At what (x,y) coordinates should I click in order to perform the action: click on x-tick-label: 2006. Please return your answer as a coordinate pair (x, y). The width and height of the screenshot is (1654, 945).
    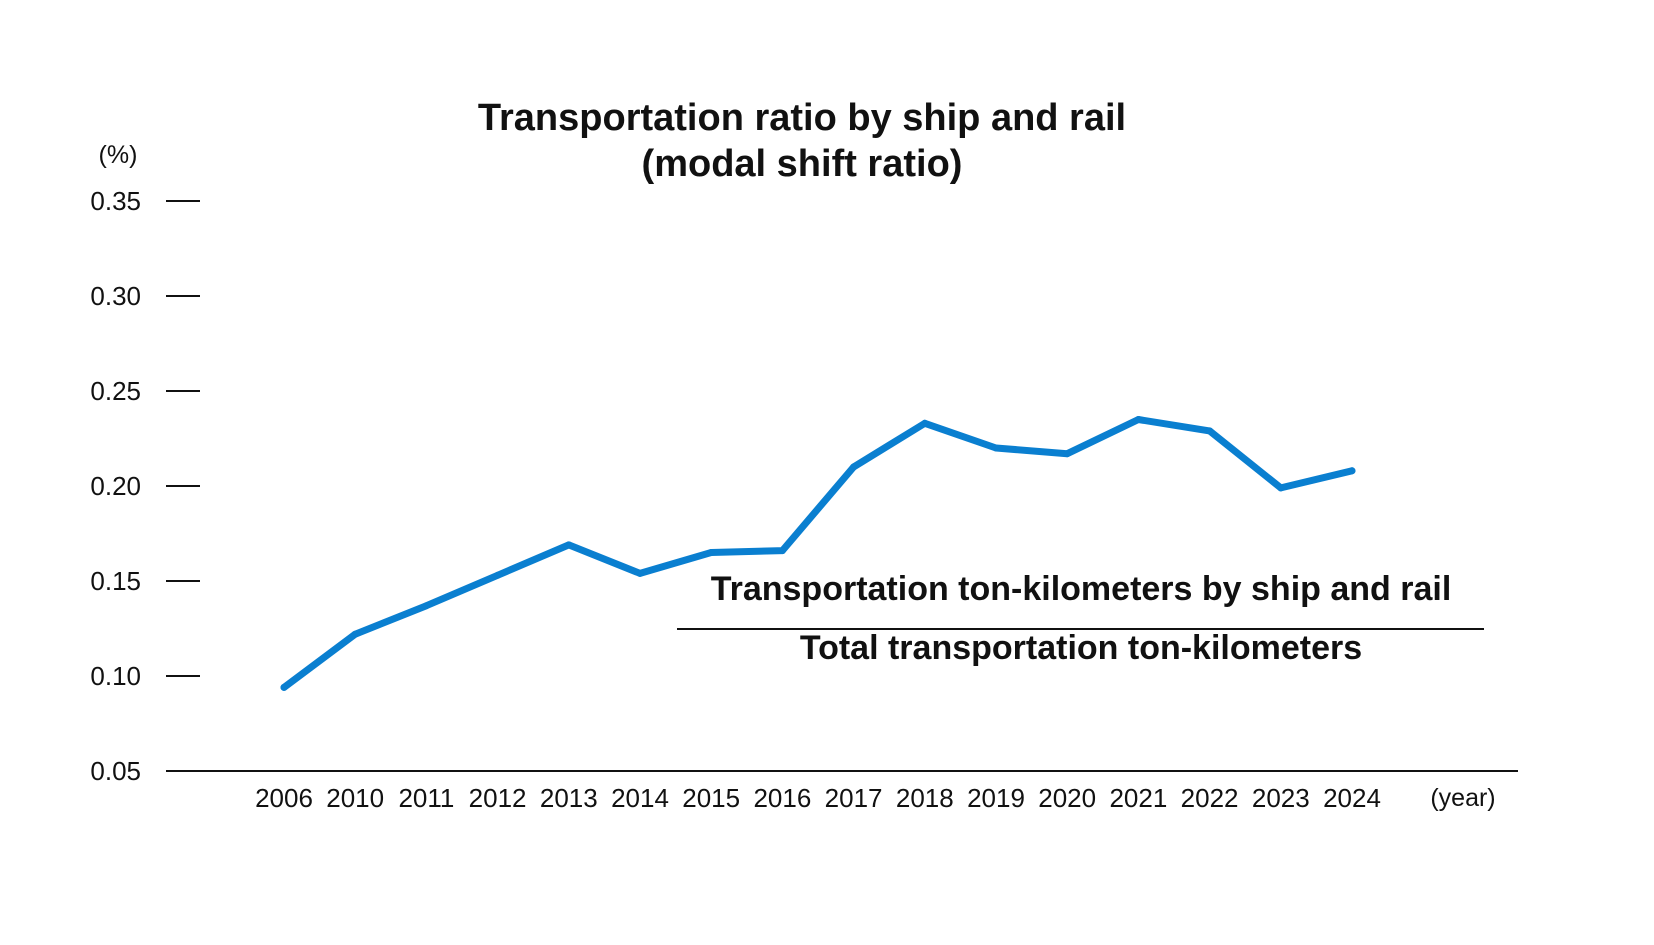
    Looking at the image, I should click on (284, 798).